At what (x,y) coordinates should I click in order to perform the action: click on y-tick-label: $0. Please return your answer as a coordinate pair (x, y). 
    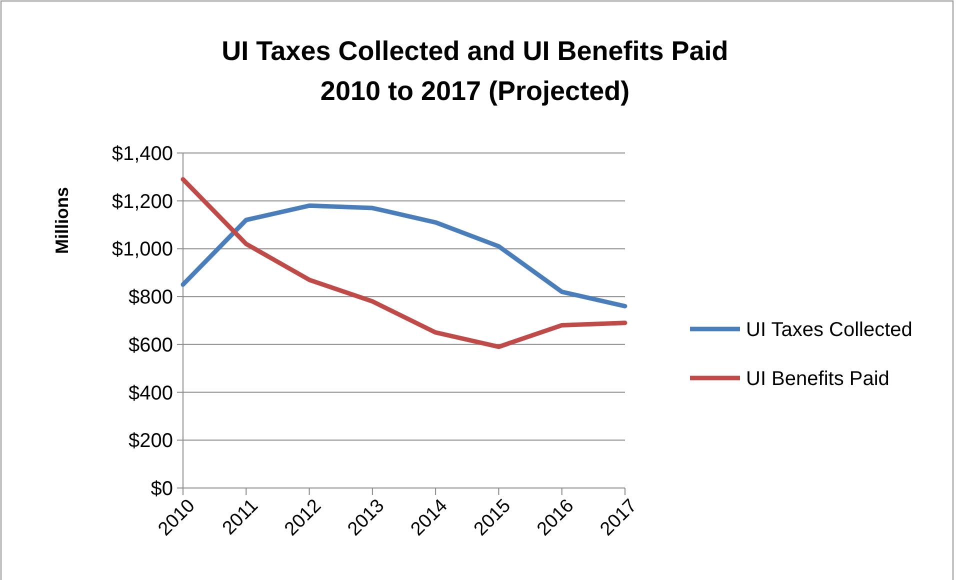
    Looking at the image, I should click on (161, 489).